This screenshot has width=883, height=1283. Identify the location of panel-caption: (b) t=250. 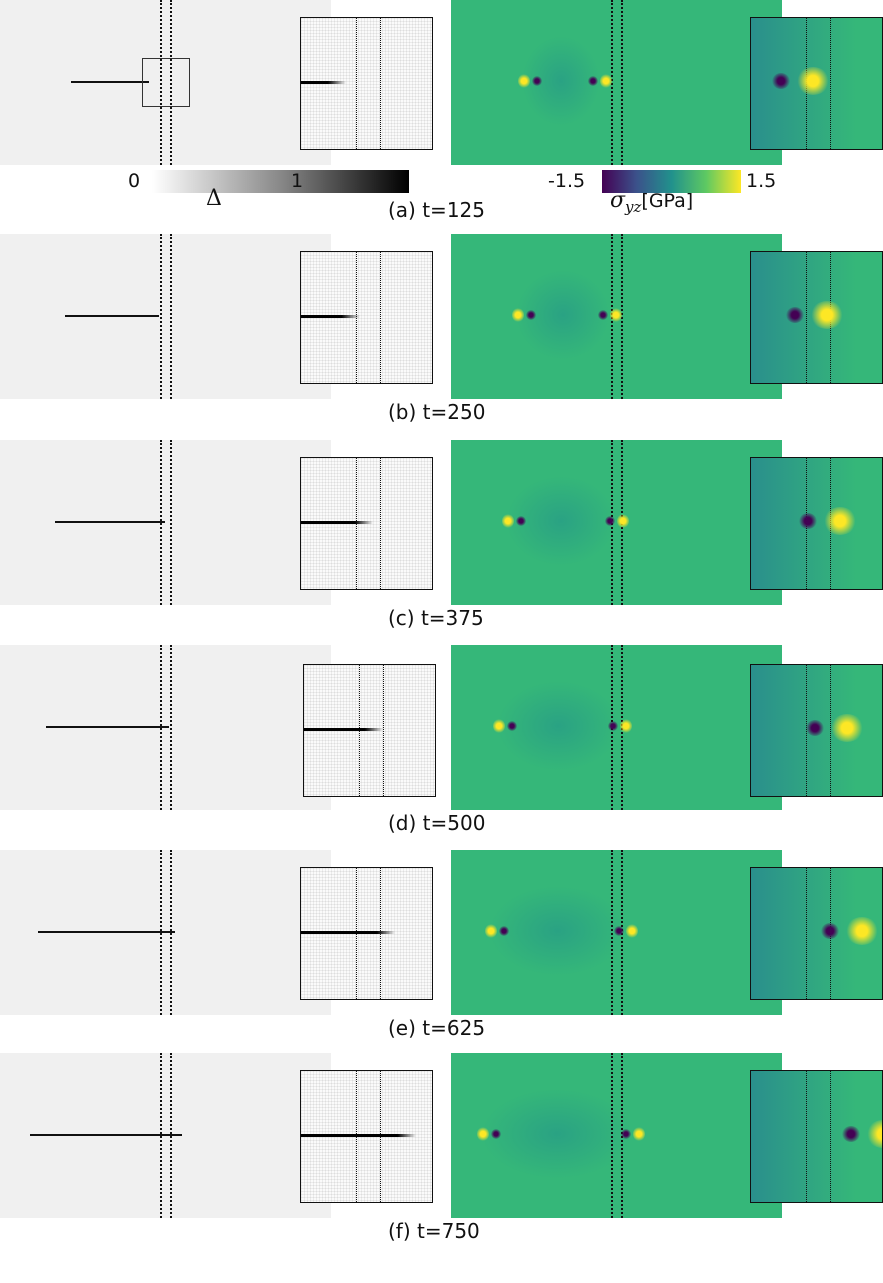
(437, 412).